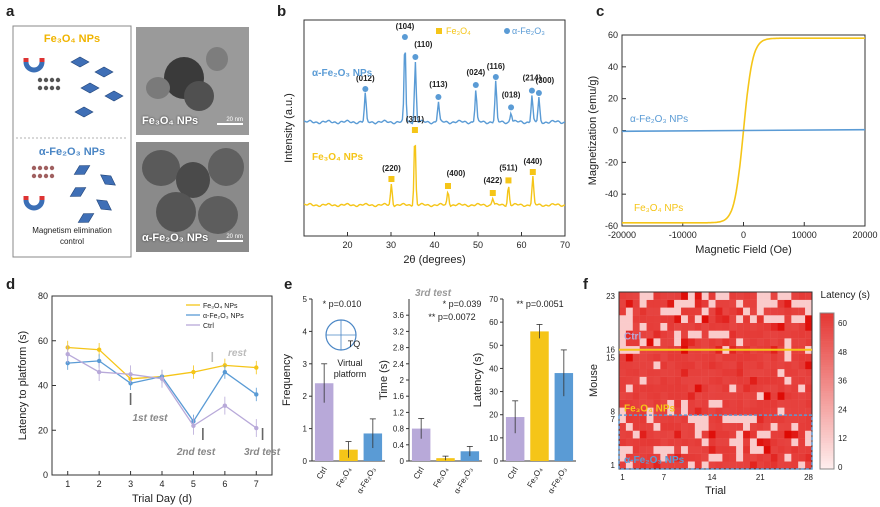 Image resolution: width=880 pixels, height=507 pixels. What do you see at coordinates (384, 380) in the screenshot?
I see `bar-time-ylabel: Time (s)` at bounding box center [384, 380].